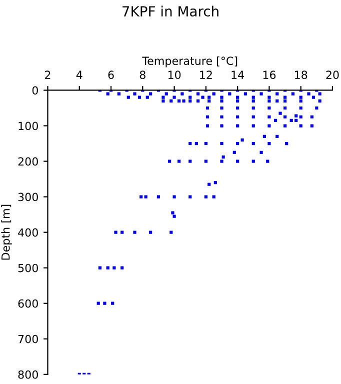  Describe the element at coordinates (238, 74) in the screenshot. I see `x-tick-label: 14` at that location.